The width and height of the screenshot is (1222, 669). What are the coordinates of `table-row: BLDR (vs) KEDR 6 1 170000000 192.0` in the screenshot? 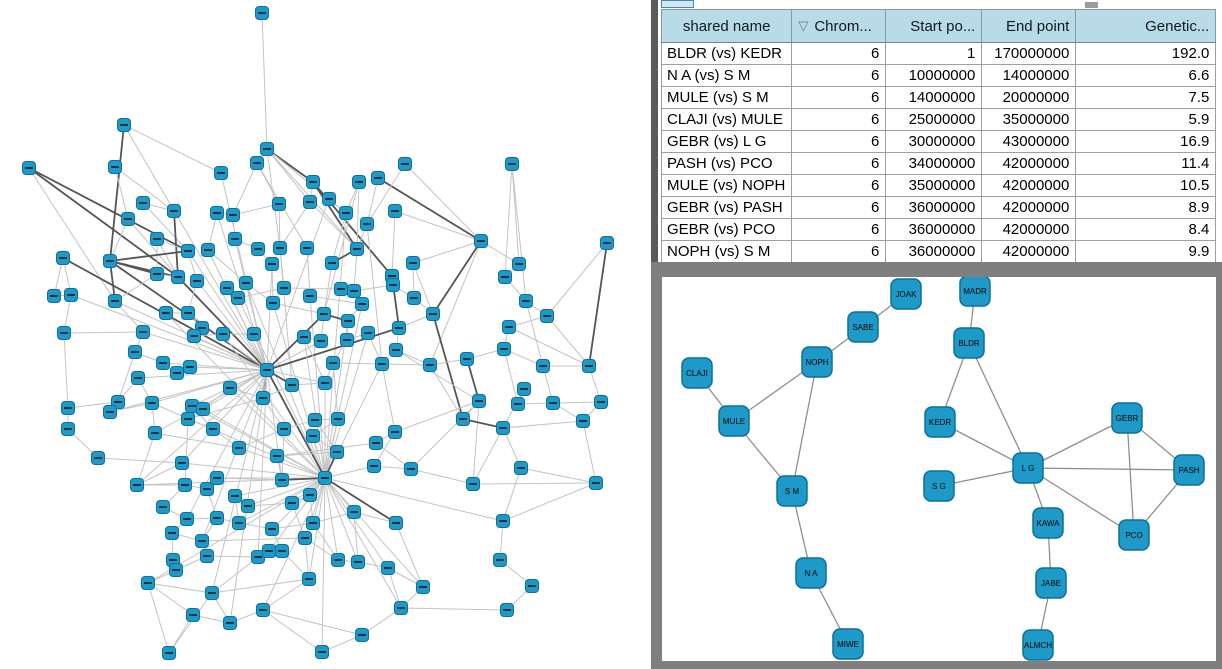 It's located at (938, 53).